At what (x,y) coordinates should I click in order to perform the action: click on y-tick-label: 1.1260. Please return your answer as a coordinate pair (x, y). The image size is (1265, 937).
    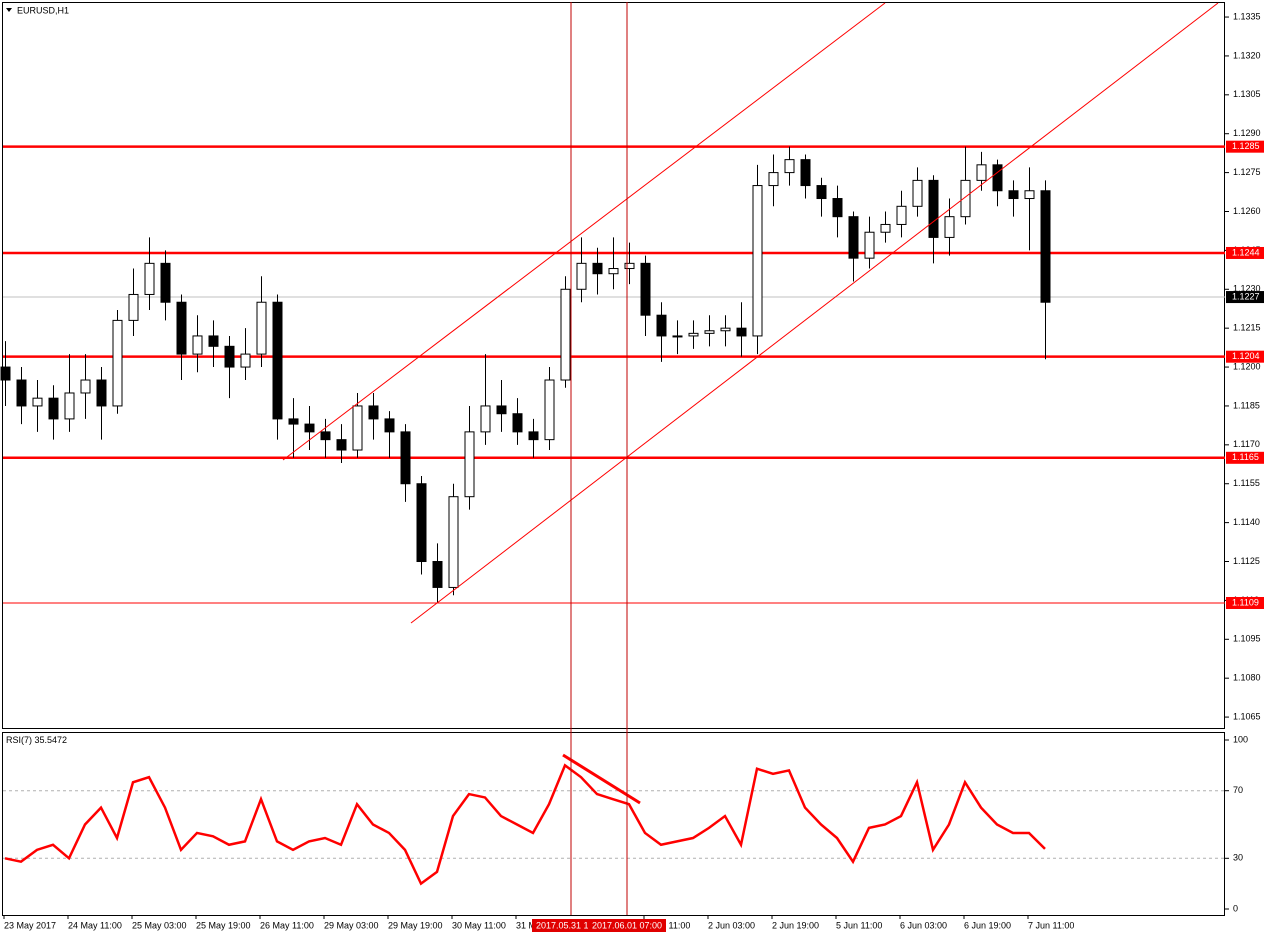
    Looking at the image, I should click on (1247, 211).